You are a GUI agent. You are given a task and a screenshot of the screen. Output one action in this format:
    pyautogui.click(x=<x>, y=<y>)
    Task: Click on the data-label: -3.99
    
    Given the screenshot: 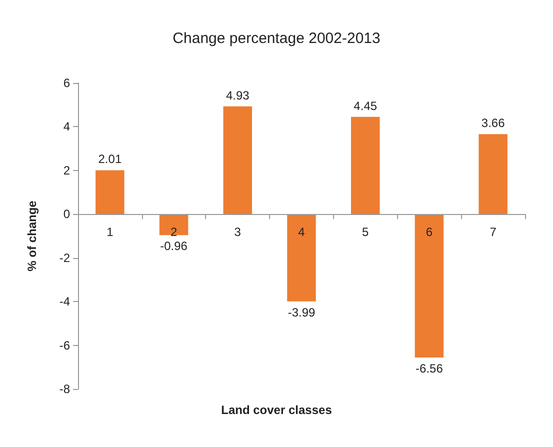 What is the action you would take?
    pyautogui.click(x=302, y=312)
    